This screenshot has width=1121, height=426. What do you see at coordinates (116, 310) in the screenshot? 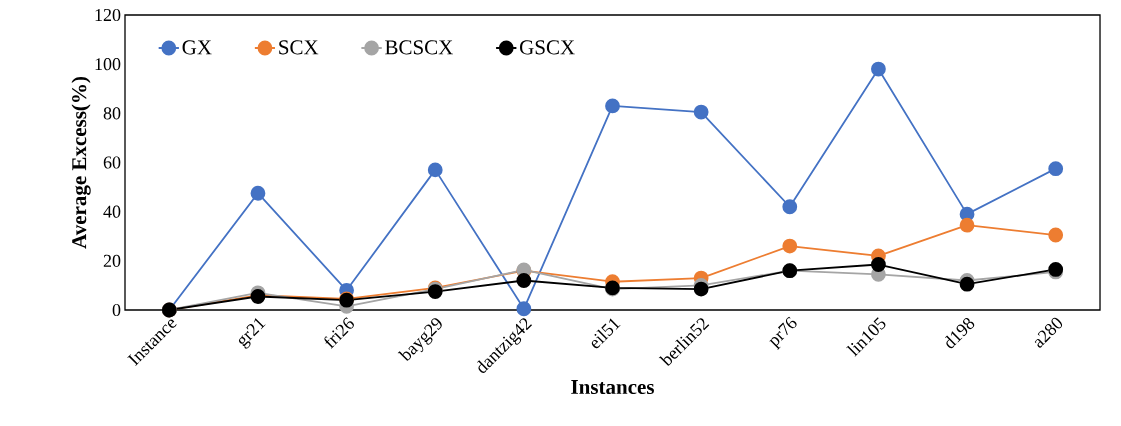
I see `y-tick-label: 0` at bounding box center [116, 310].